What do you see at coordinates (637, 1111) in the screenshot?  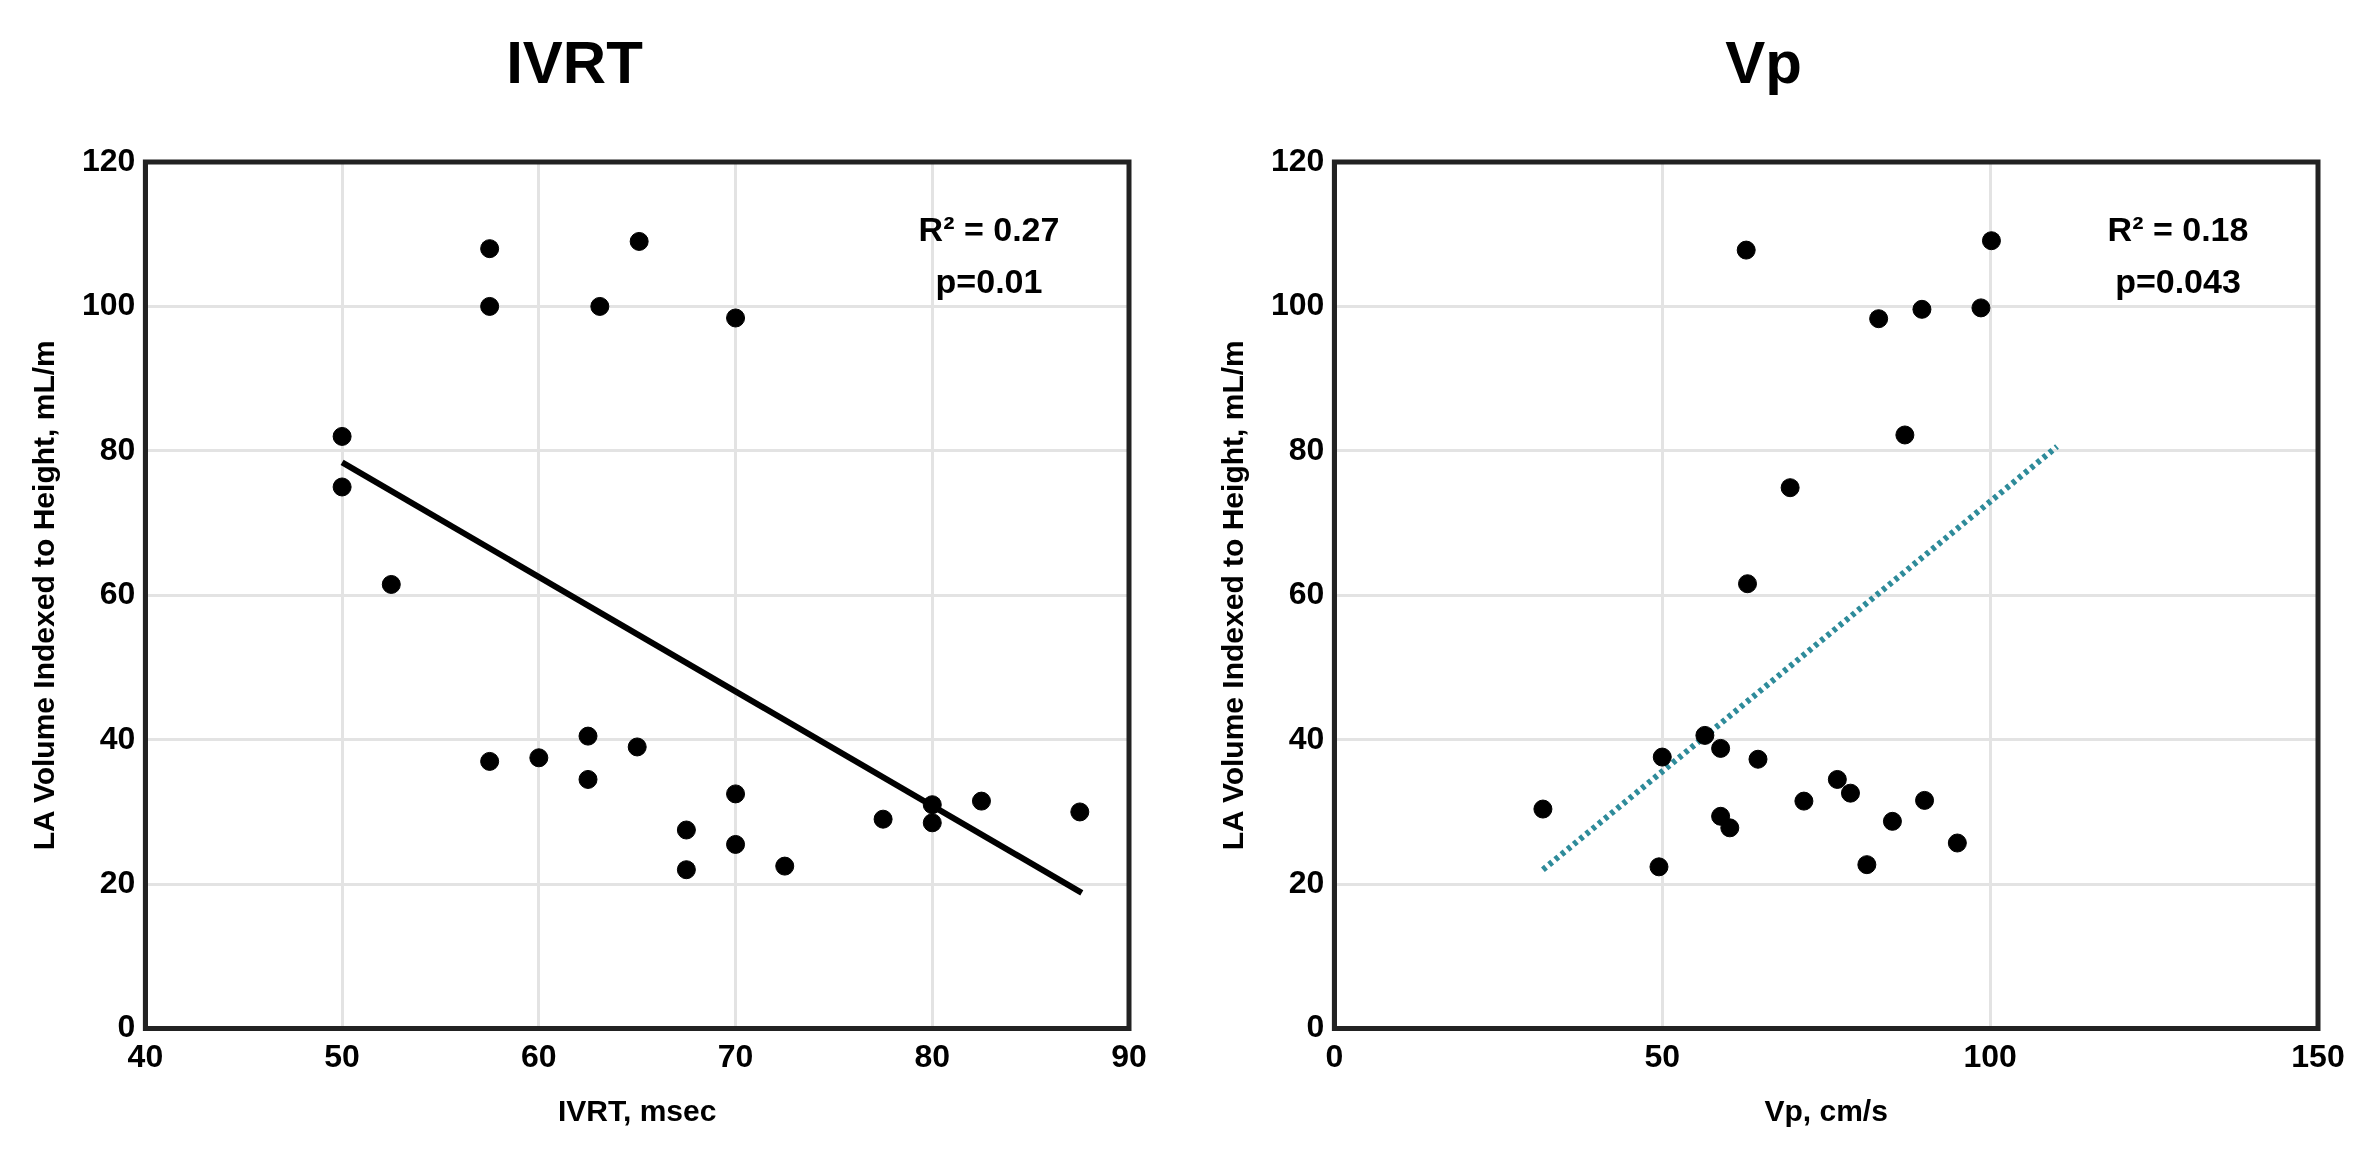 I see `x-axis-title: IVRT, msec` at bounding box center [637, 1111].